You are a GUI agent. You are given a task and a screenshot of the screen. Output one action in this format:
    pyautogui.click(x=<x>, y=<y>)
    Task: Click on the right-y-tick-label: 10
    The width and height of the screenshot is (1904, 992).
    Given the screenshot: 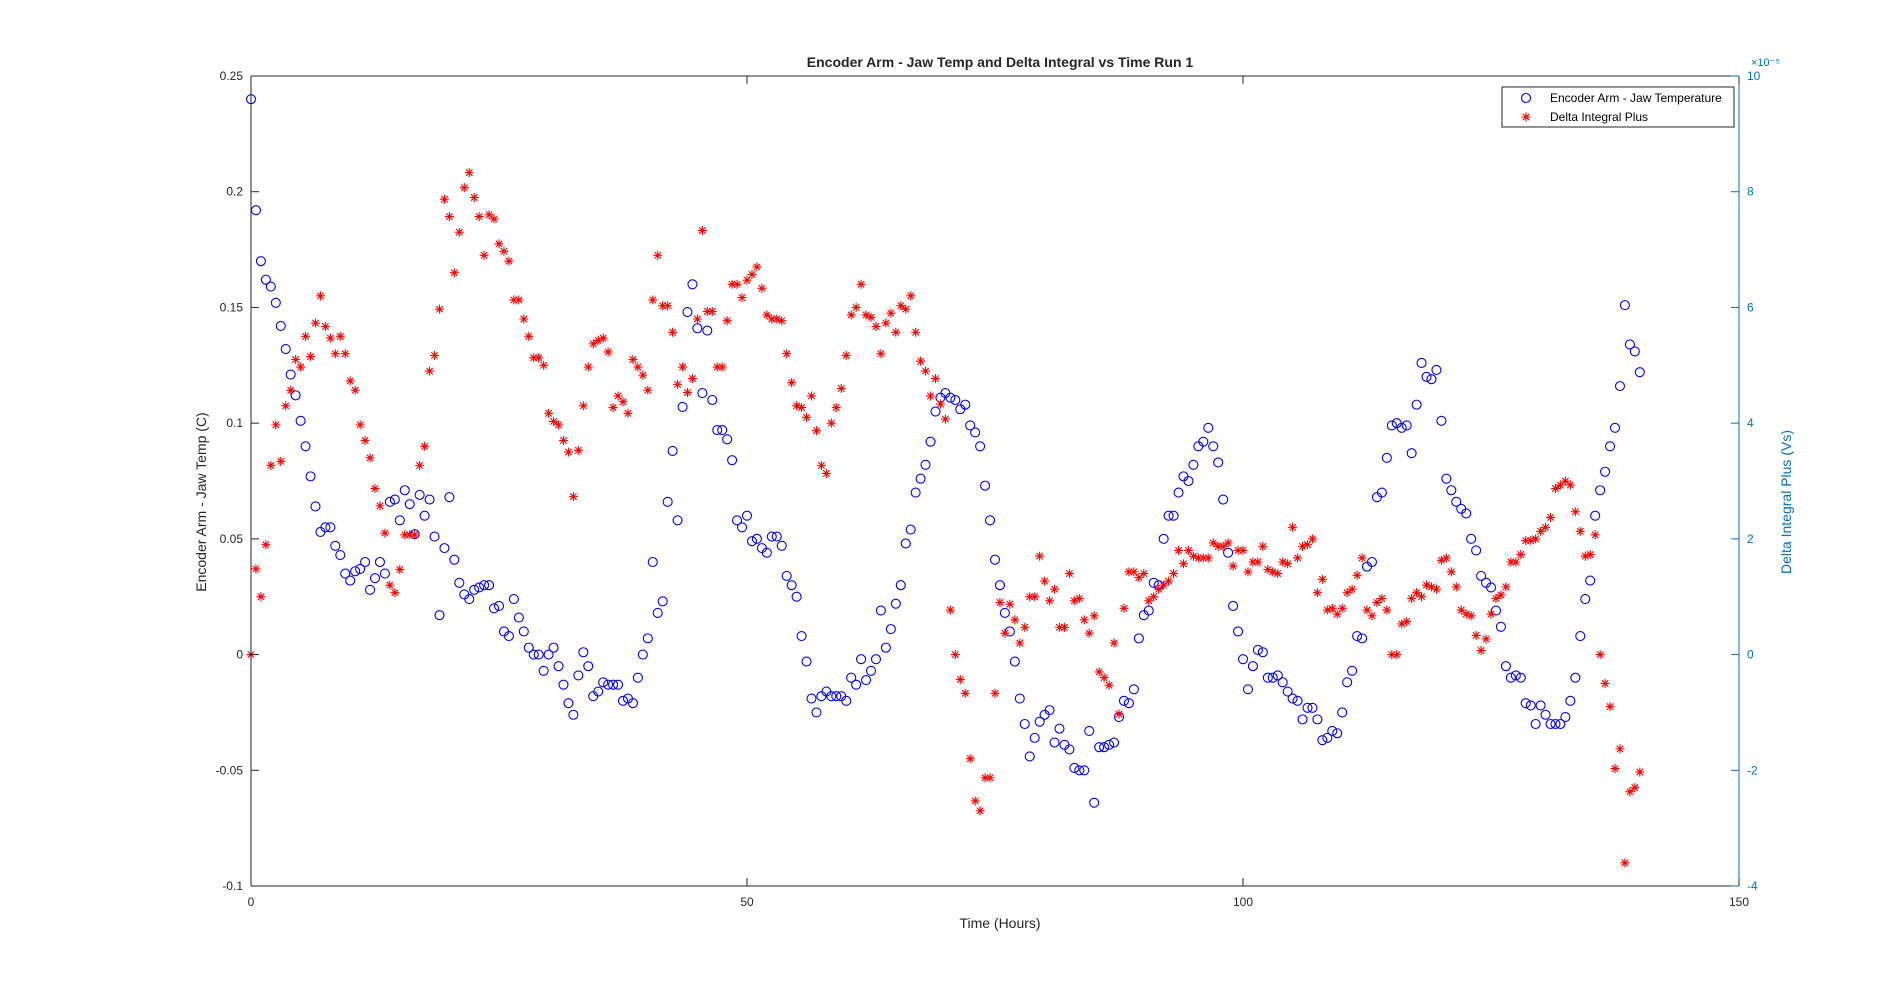 What is the action you would take?
    pyautogui.click(x=1754, y=76)
    